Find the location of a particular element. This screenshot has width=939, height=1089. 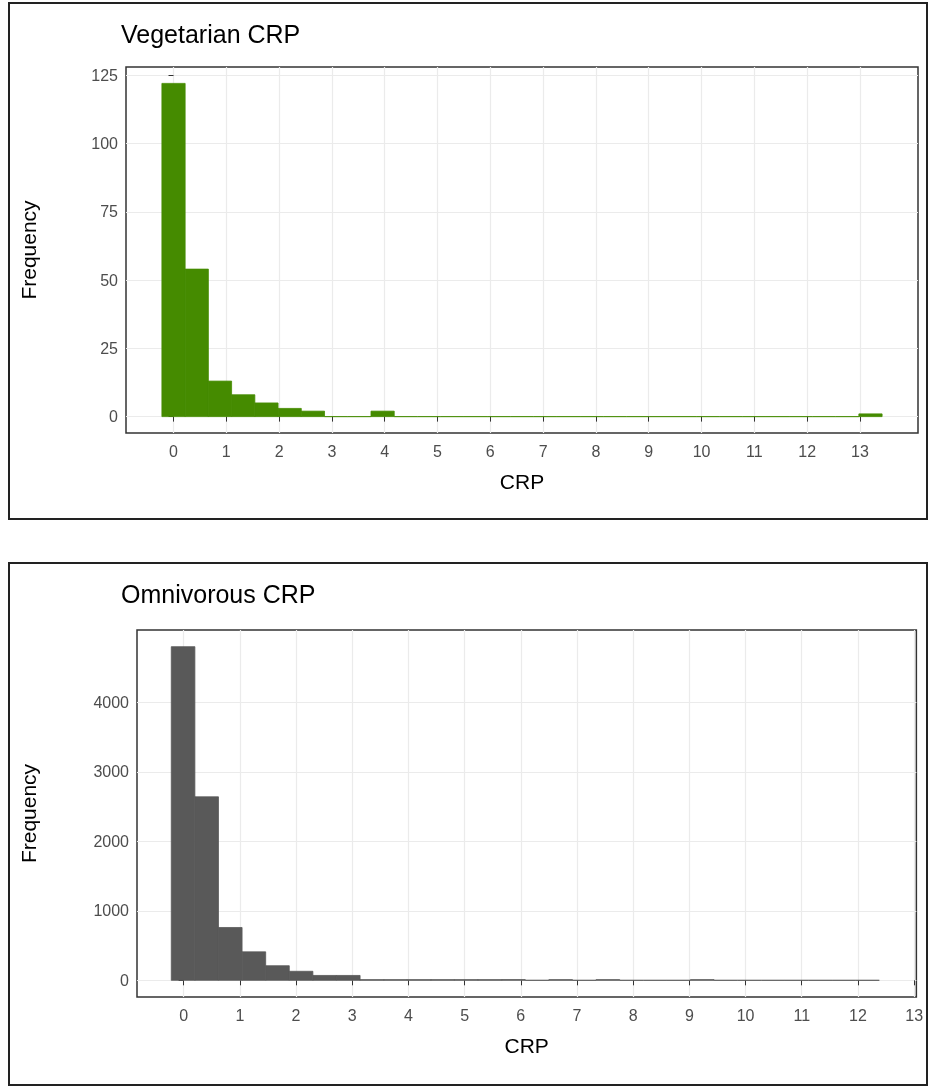

y-tick-label: 50 is located at coordinates (109, 280).